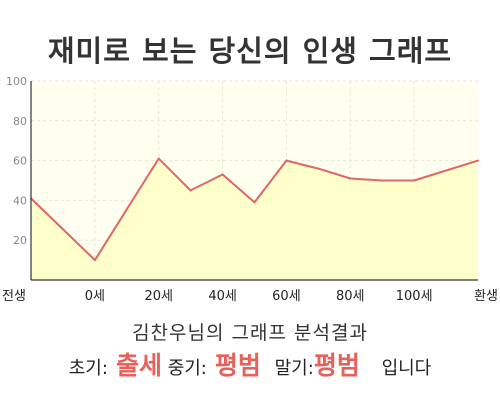 The height and width of the screenshot is (400, 500). Describe the element at coordinates (14, 296) in the screenshot. I see `x-tick-label: 전생` at that location.